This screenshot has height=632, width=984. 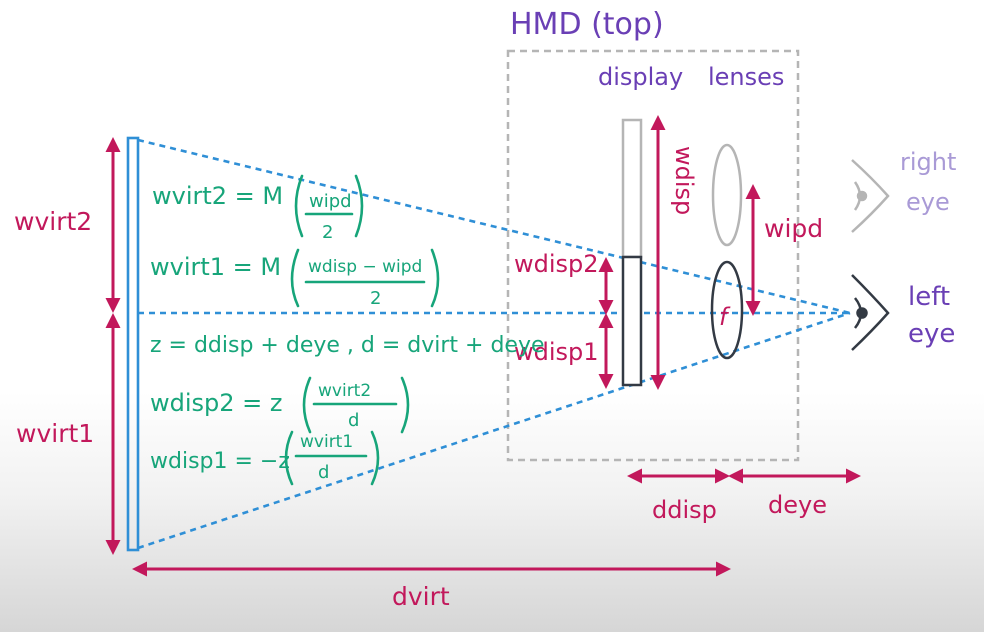 What do you see at coordinates (929, 297) in the screenshot?
I see `left-eye-label-1: left` at bounding box center [929, 297].